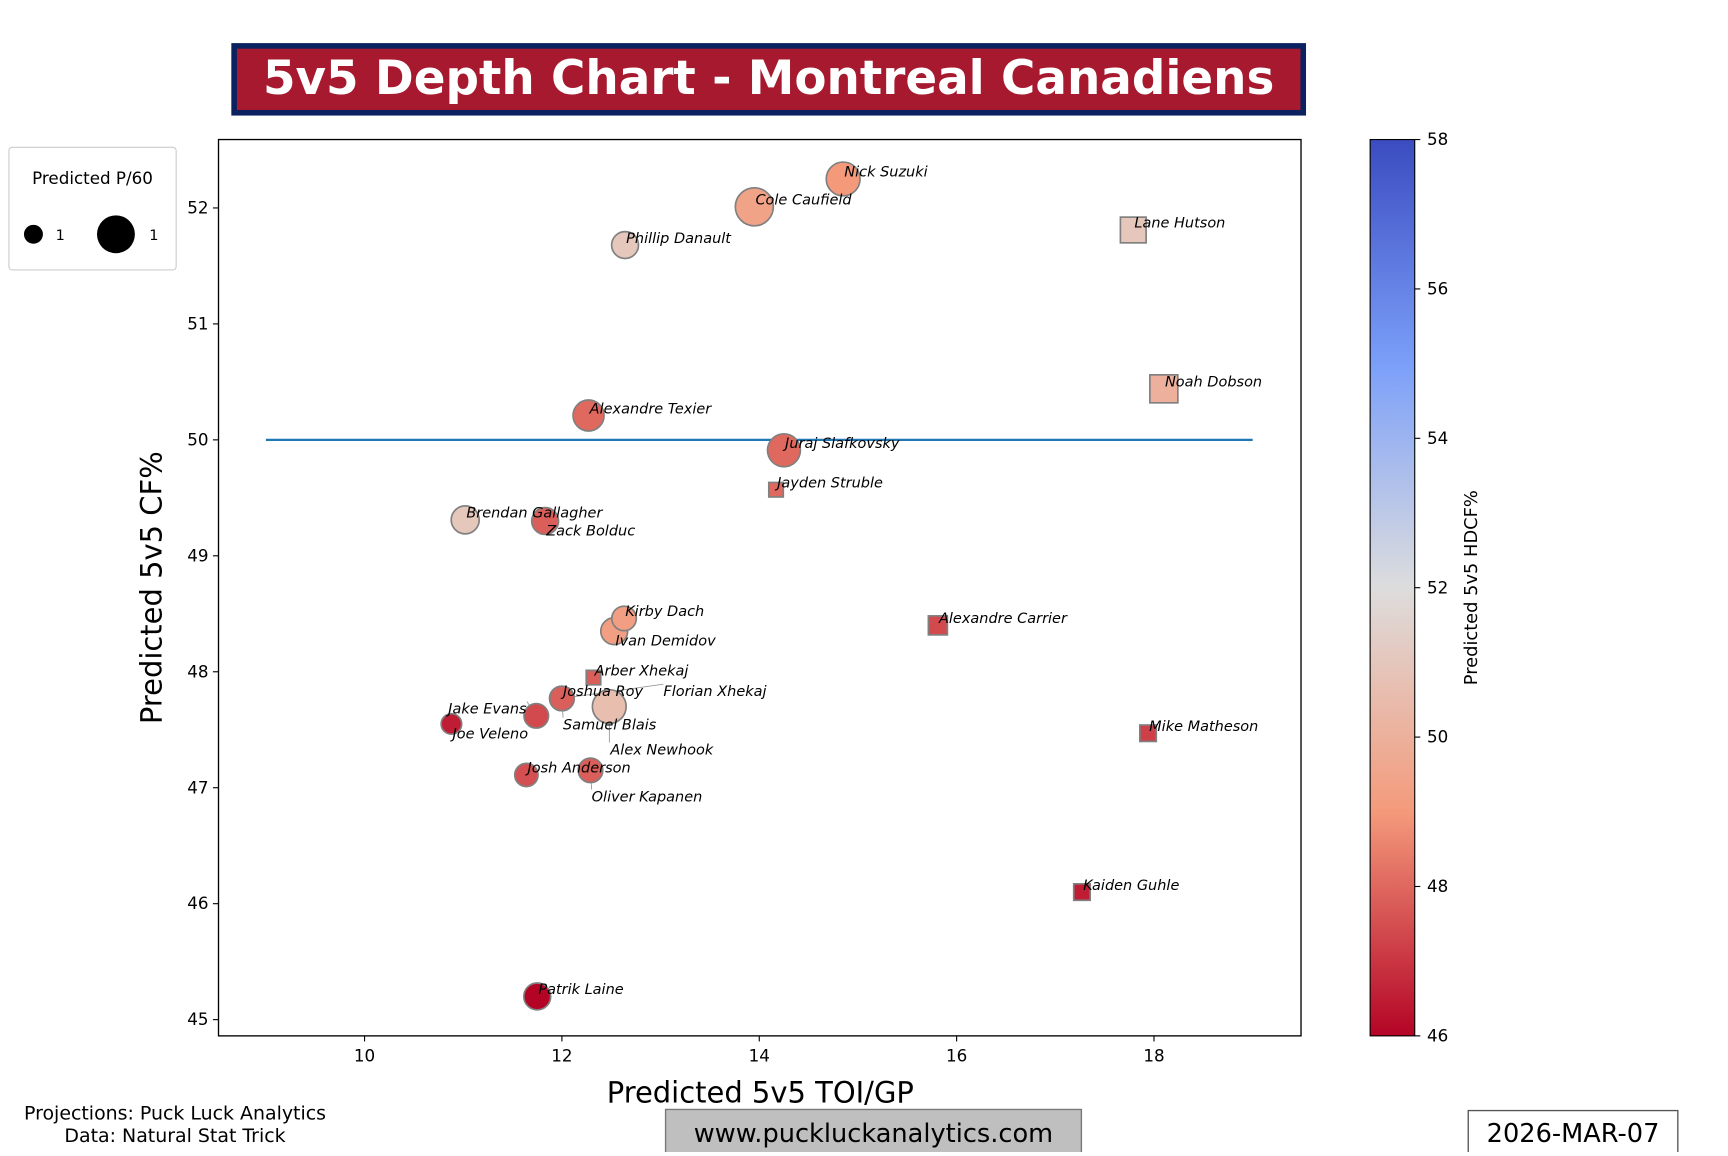 The height and width of the screenshot is (1156, 1728). Describe the element at coordinates (197, 323) in the screenshot. I see `y-tick-label: 51` at that location.